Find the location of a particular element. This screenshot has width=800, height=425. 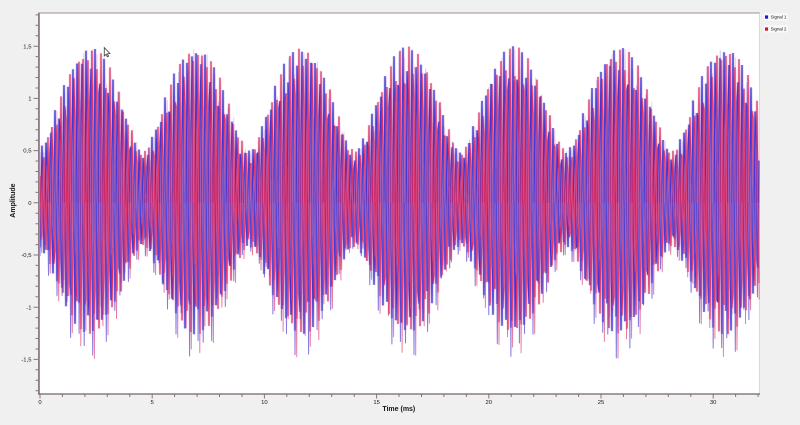

svg-text: -0,5 is located at coordinates (26, 256).